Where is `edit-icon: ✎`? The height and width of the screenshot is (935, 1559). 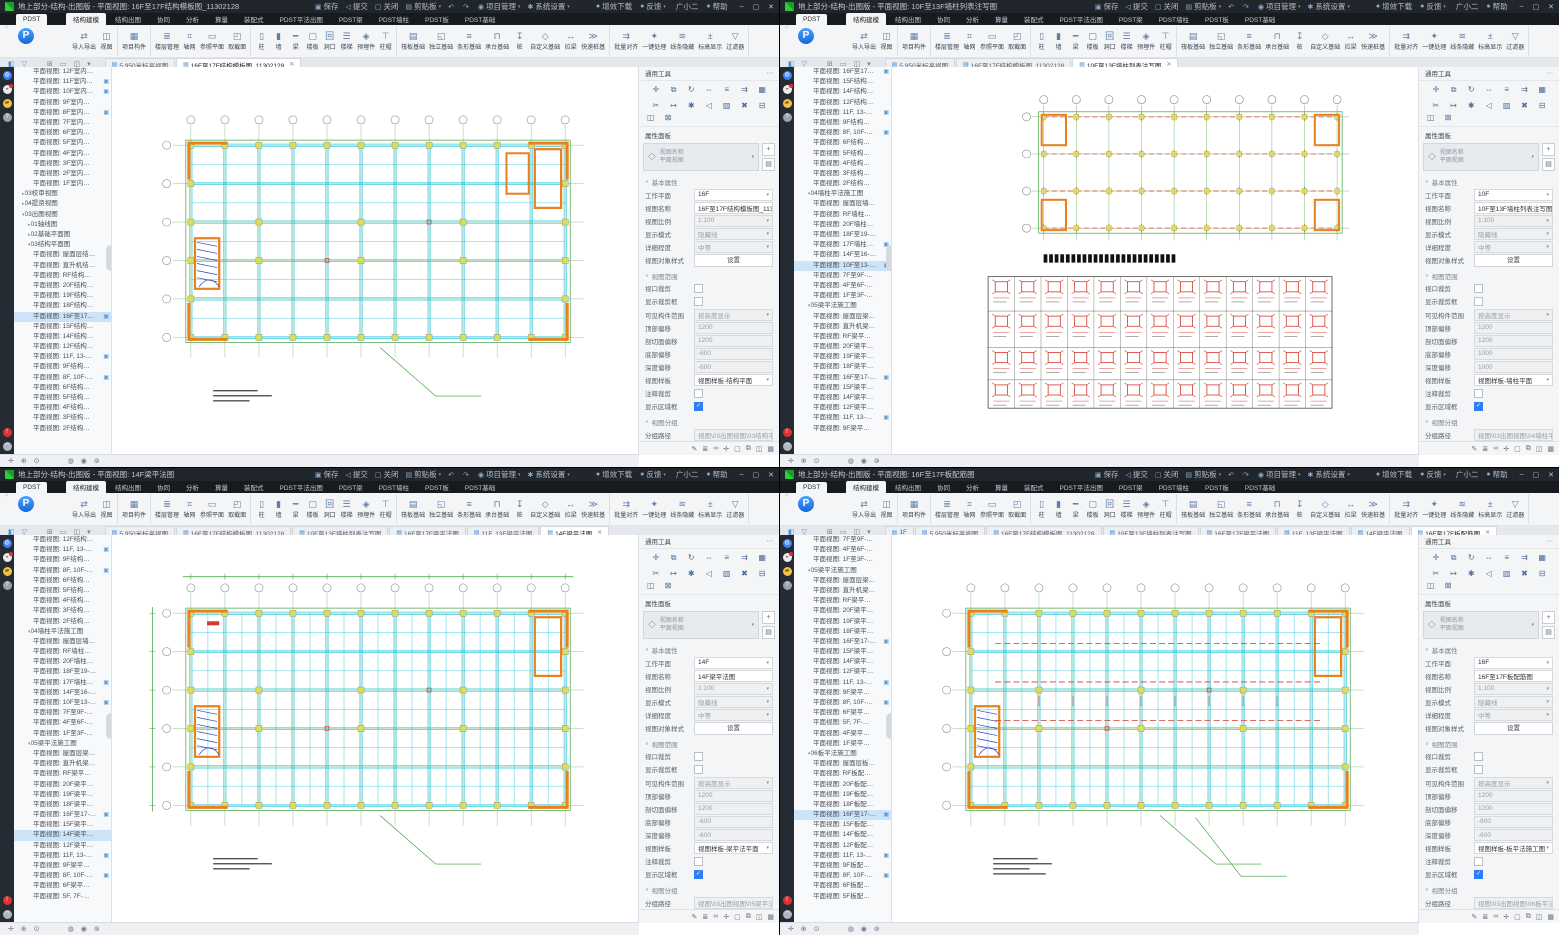 edit-icon: ✎ is located at coordinates (1474, 917).